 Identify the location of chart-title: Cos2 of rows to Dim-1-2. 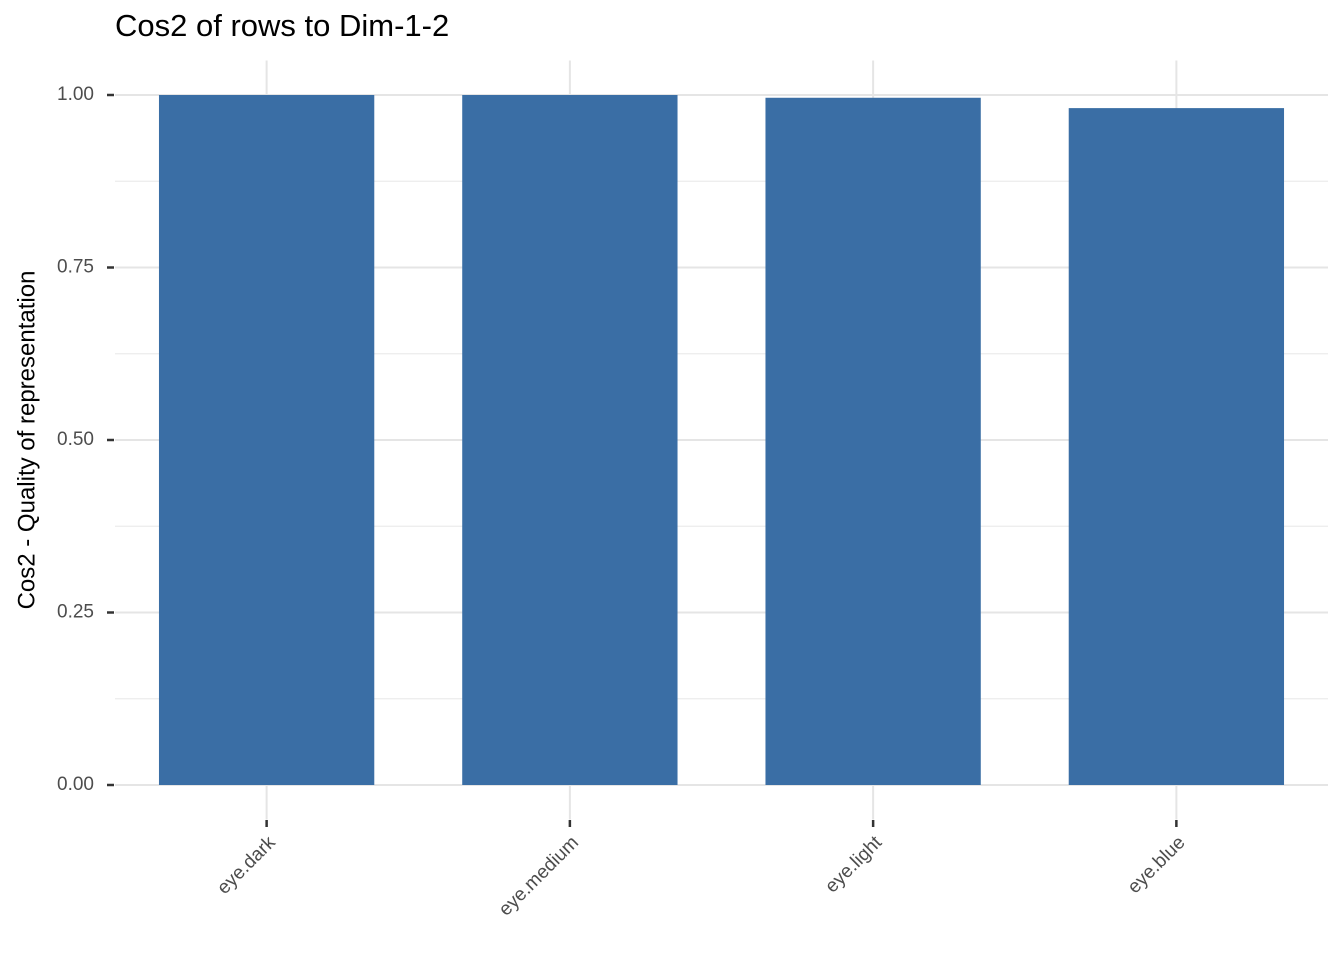
(282, 25).